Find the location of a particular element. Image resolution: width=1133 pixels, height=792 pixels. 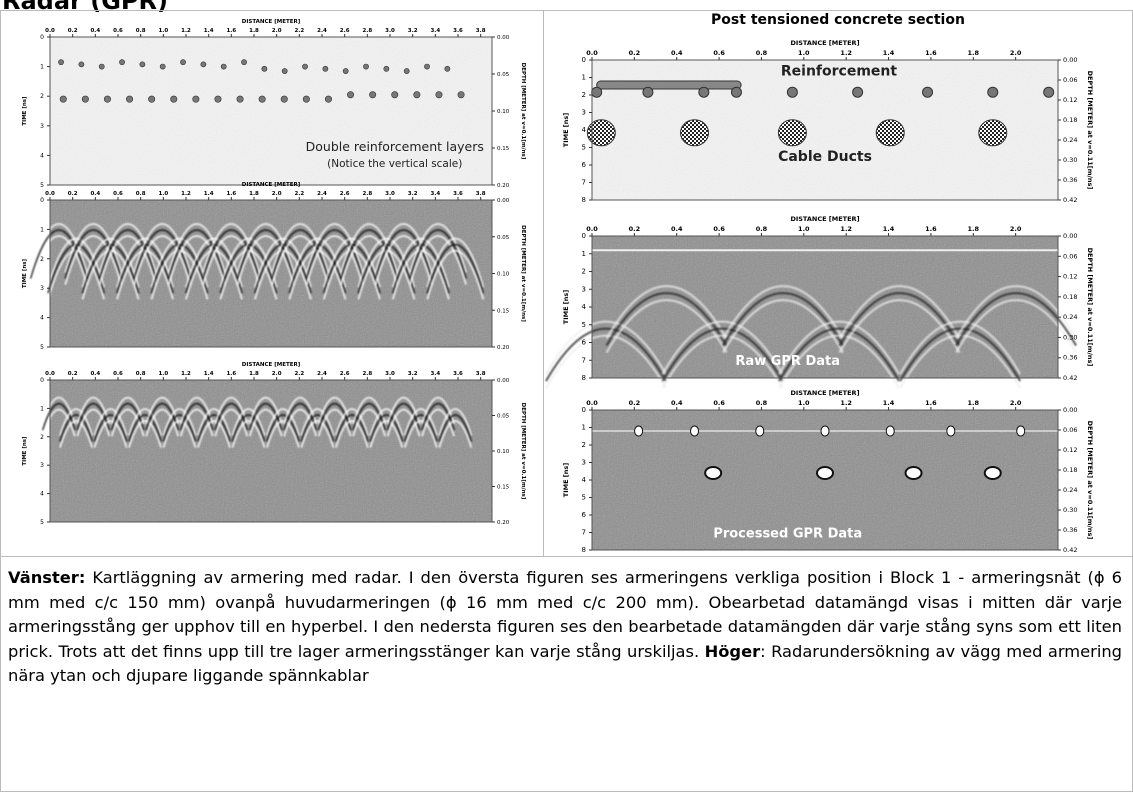

x-tick-label: 0.8 is located at coordinates (762, 403).